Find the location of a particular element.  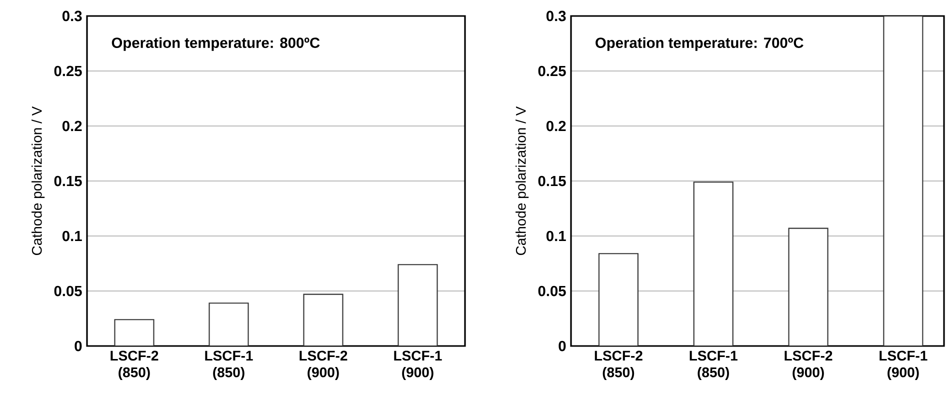

annotation: Operation temperature: 800ºC is located at coordinates (216, 44).